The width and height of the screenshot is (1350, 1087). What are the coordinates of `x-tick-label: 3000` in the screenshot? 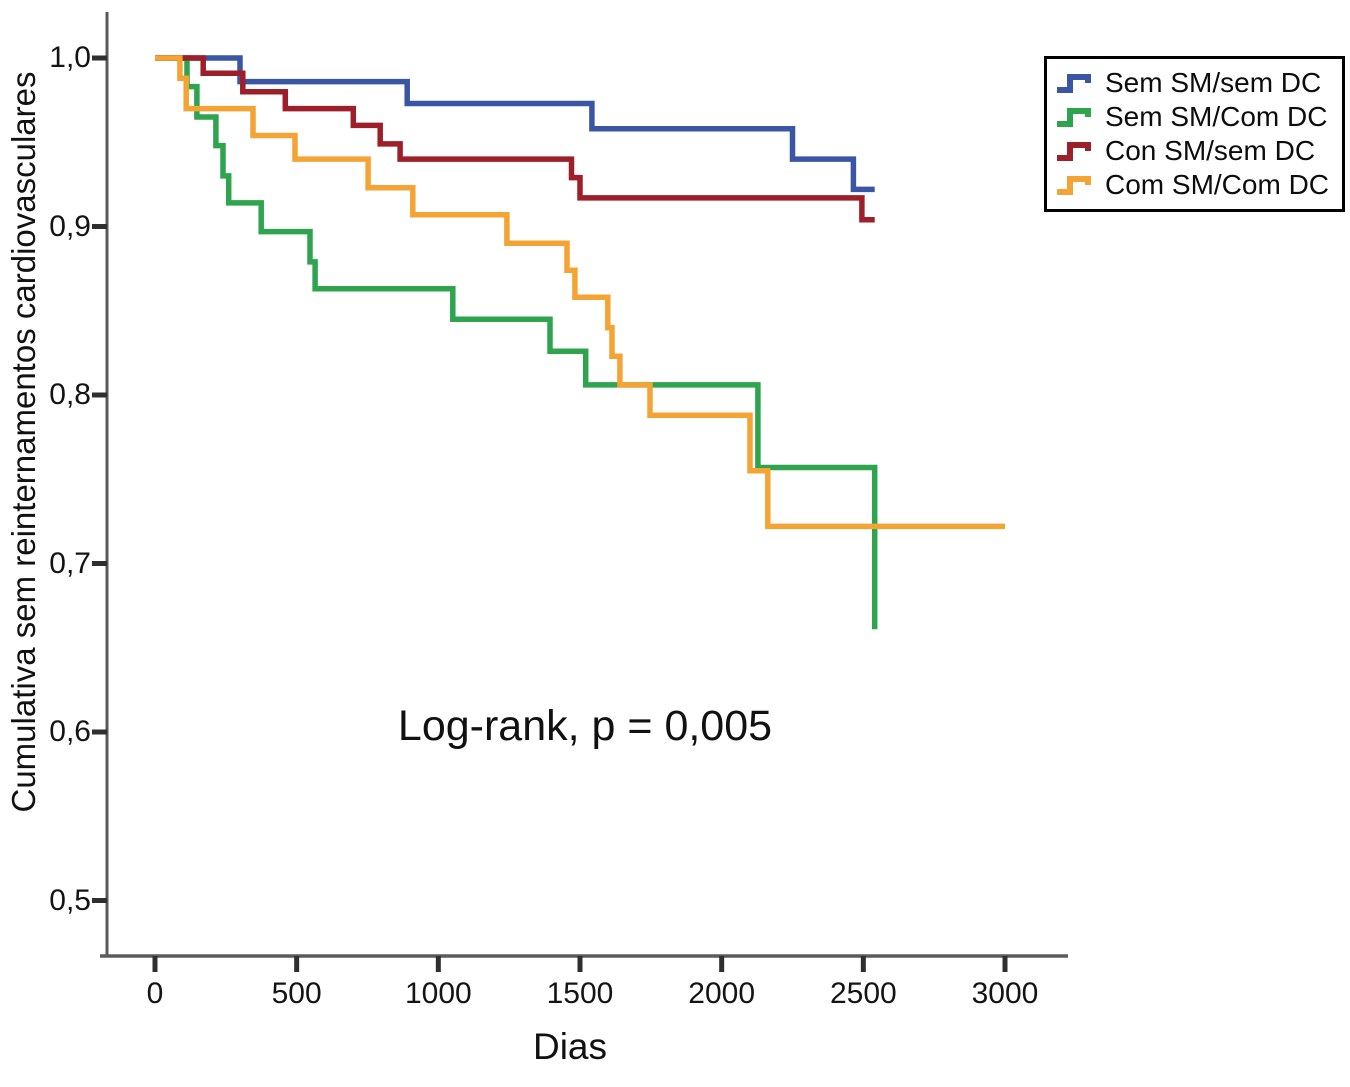 It's located at (1005, 993).